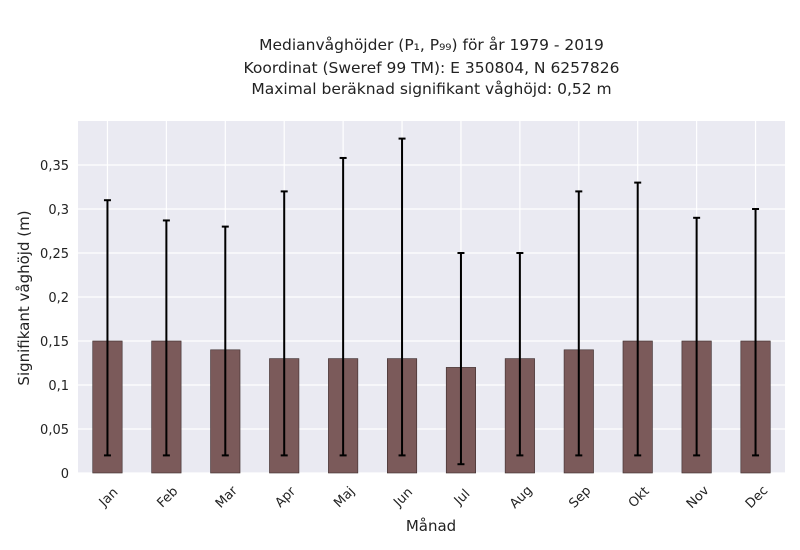 Image resolution: width=800 pixels, height=550 pixels. What do you see at coordinates (403, 498) in the screenshot?
I see `x-tick-label: Jun` at bounding box center [403, 498].